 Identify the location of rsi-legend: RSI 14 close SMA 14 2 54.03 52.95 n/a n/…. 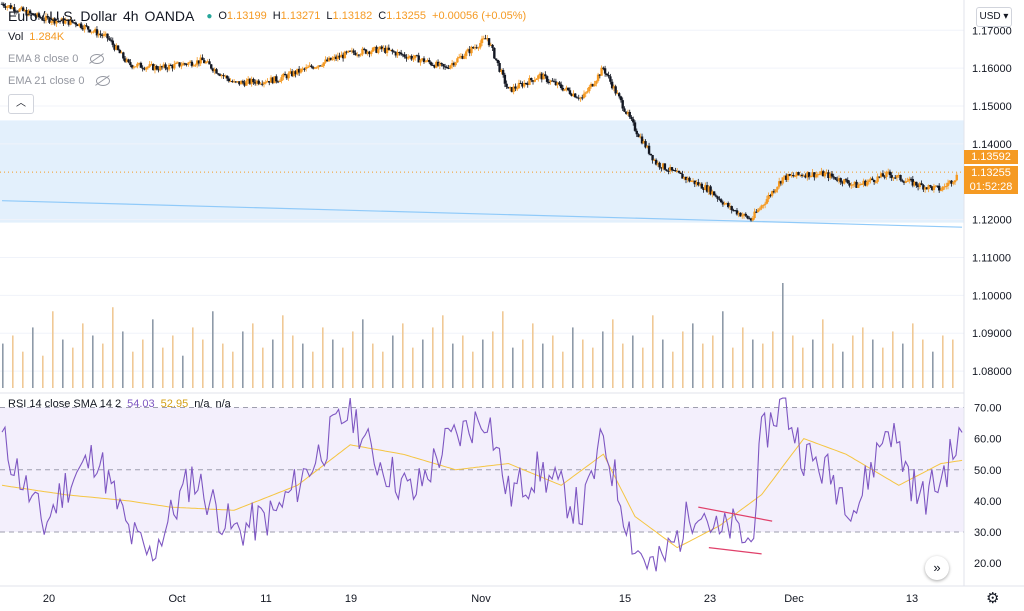
(119, 404).